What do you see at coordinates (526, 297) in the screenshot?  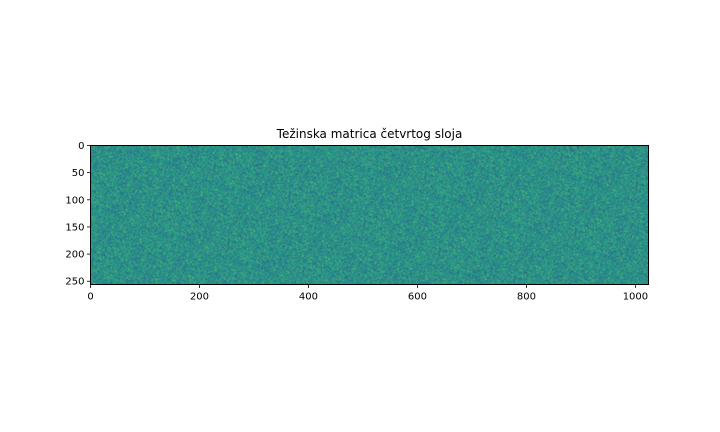 I see `x-tick-label: 800` at bounding box center [526, 297].